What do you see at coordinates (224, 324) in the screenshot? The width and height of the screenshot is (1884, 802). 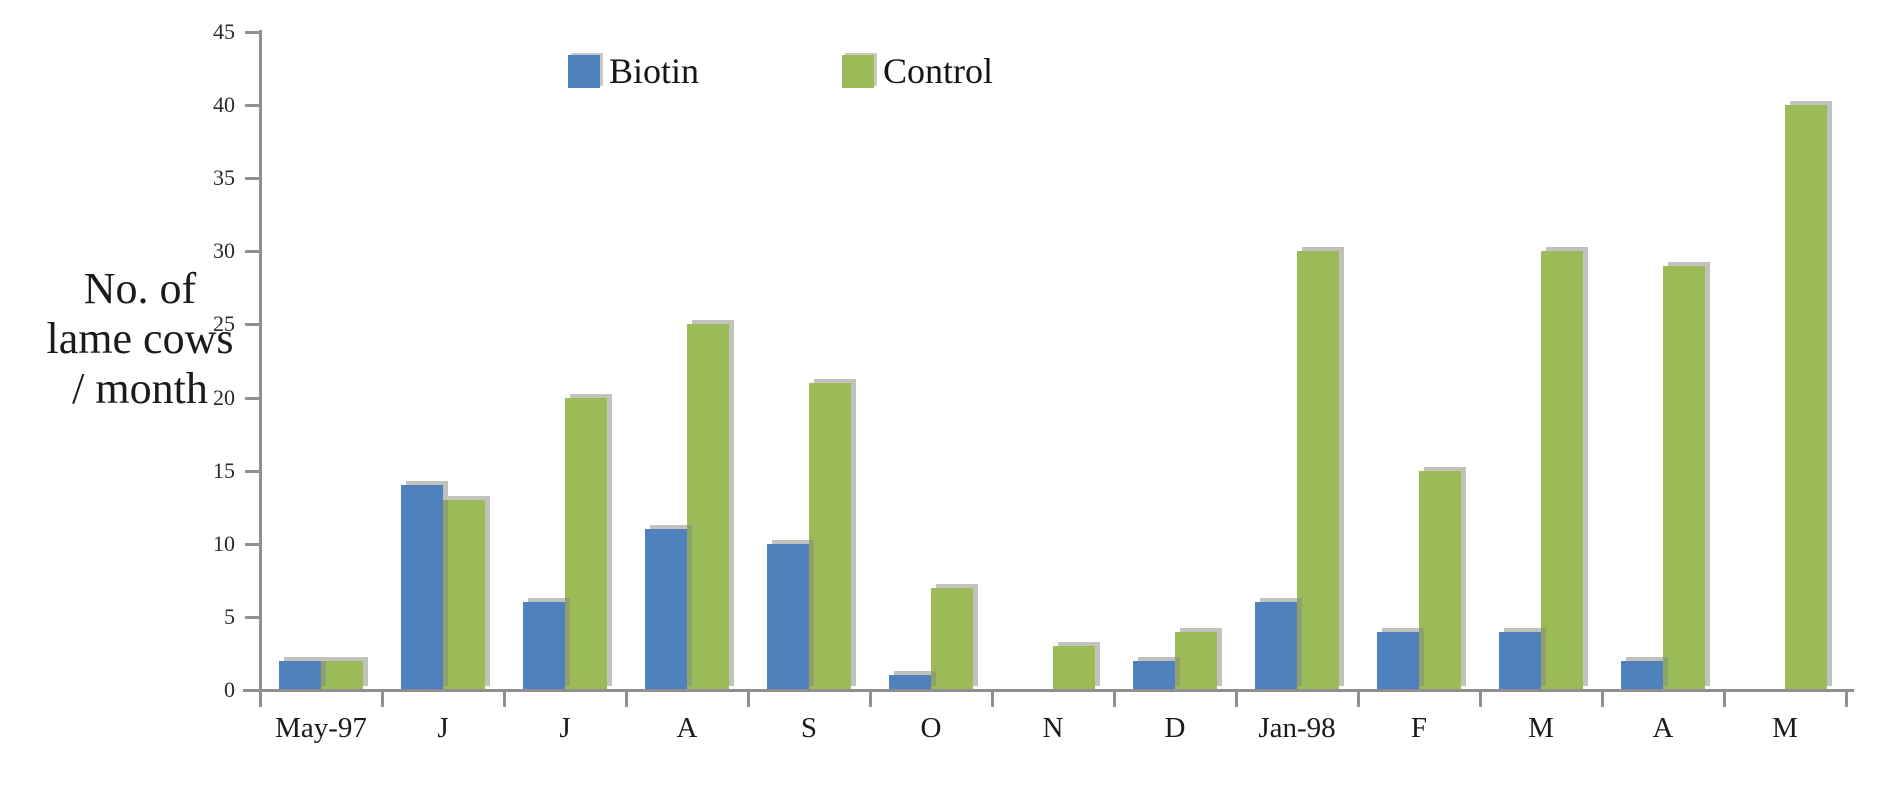 I see `y-axis-tick-label: 25` at bounding box center [224, 324].